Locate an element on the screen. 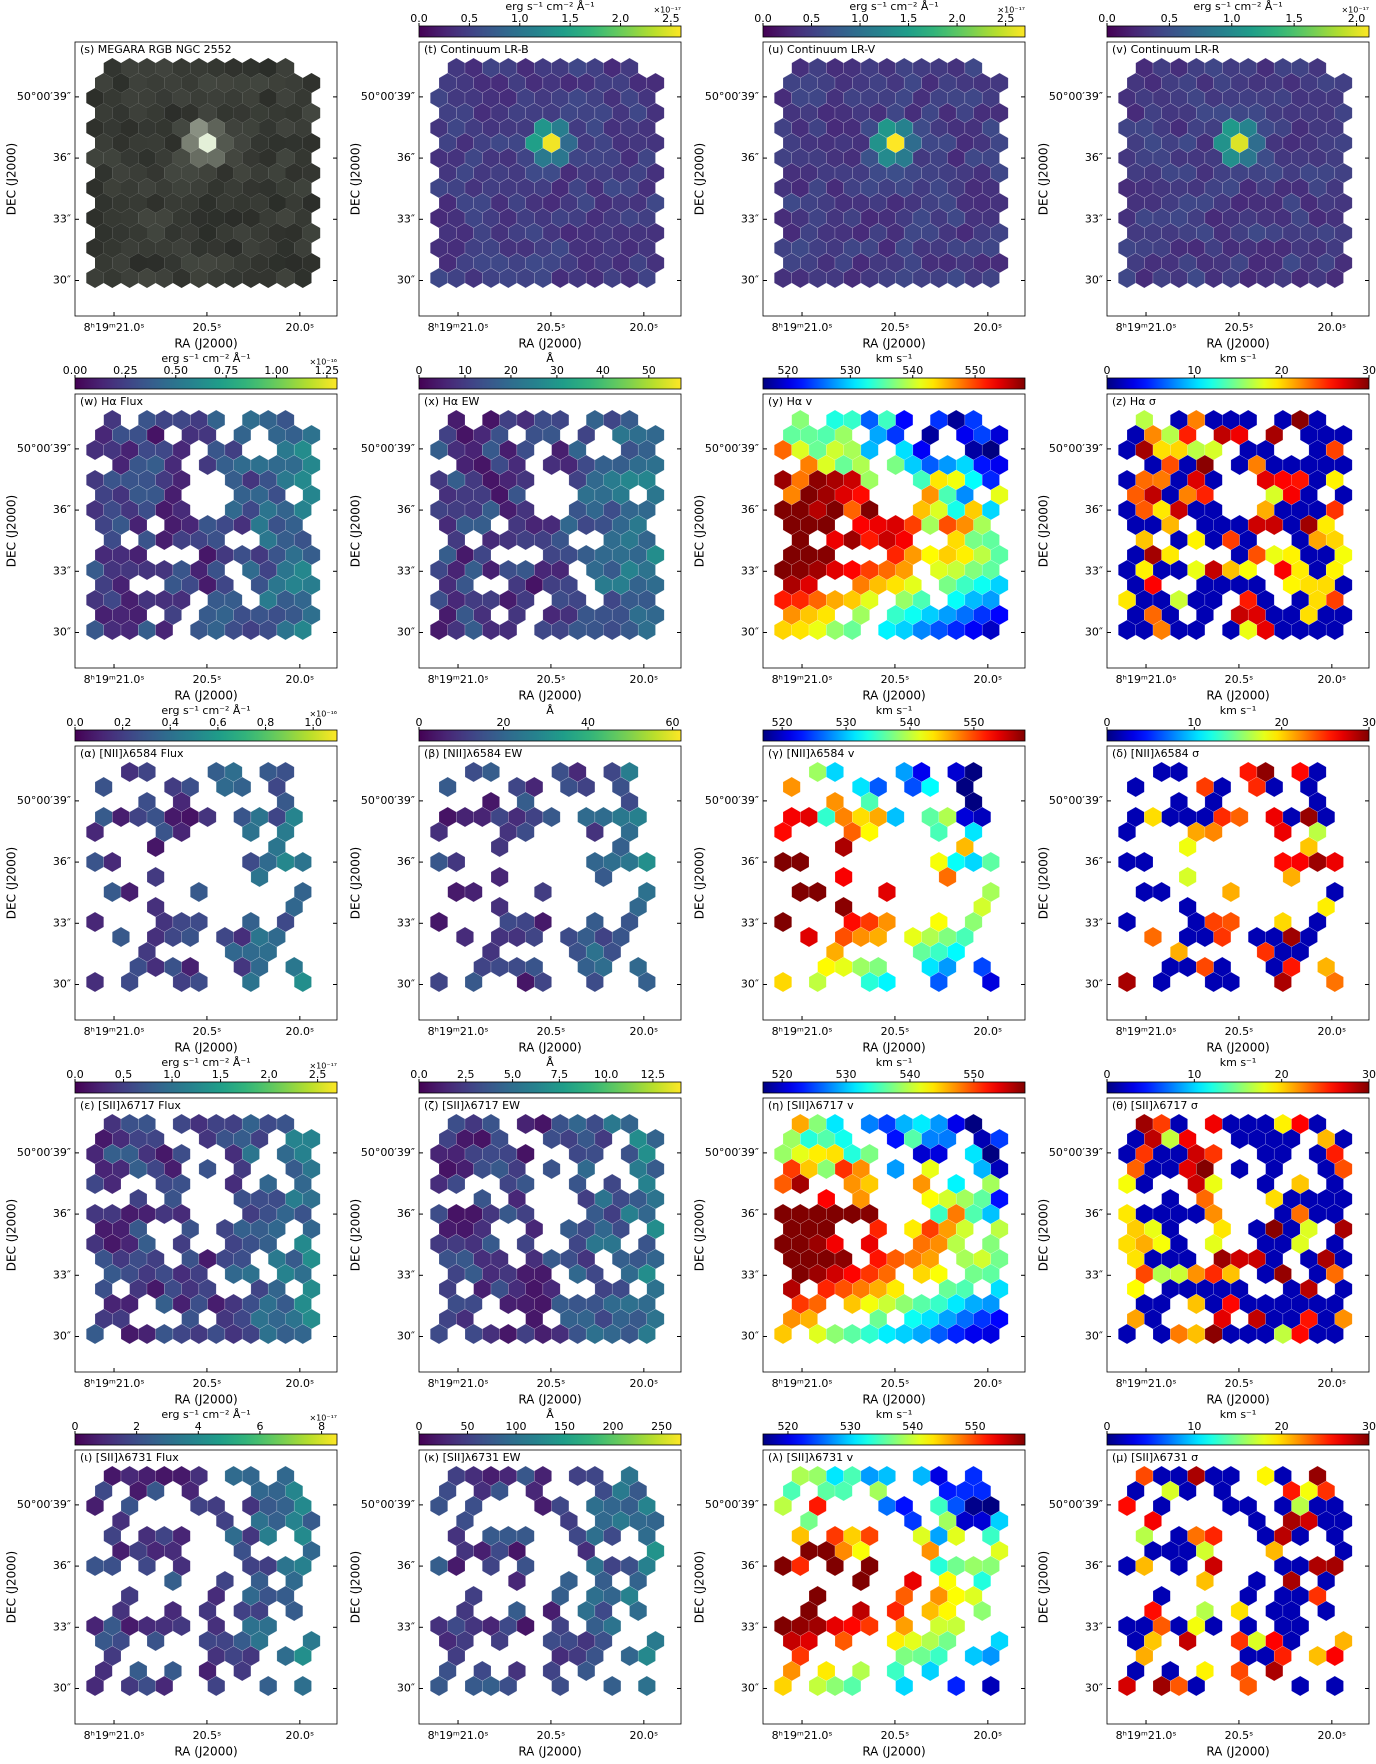 Image resolution: width=1376 pixels, height=1764 pixels. panel-label: (β) [NII]λ6584 EW is located at coordinates (473, 753).